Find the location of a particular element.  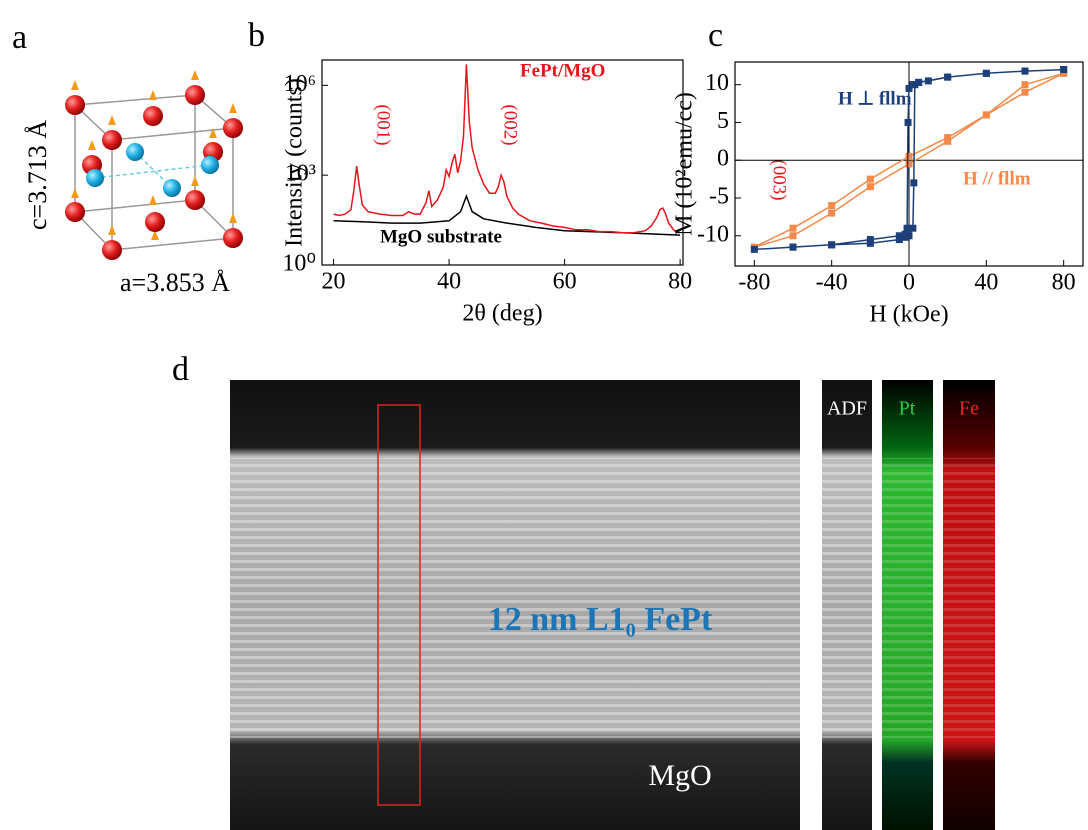

legend-label: H ⊥ fllm is located at coordinates (875, 98).